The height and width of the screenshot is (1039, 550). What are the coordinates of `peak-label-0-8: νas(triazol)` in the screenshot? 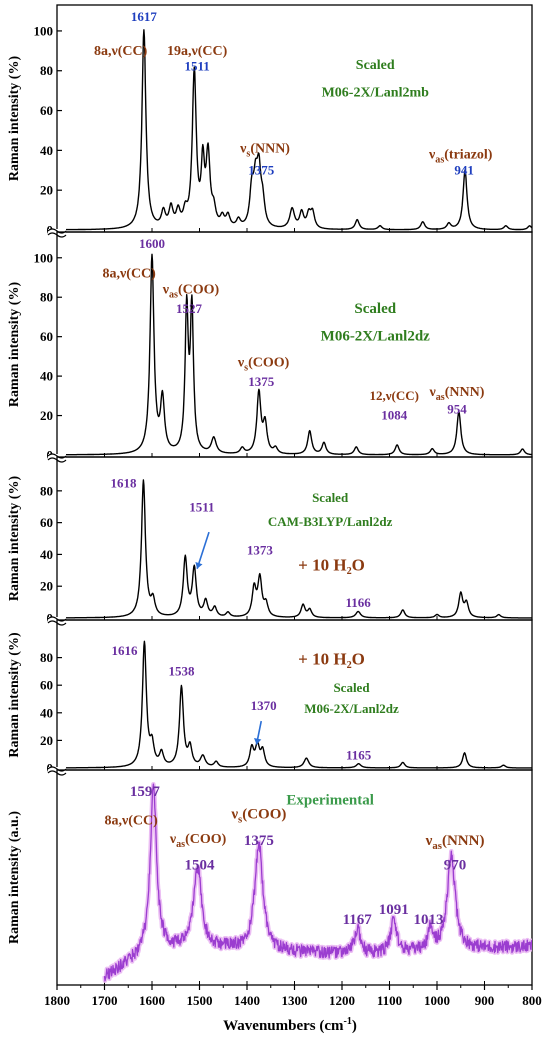 It's located at (460, 156).